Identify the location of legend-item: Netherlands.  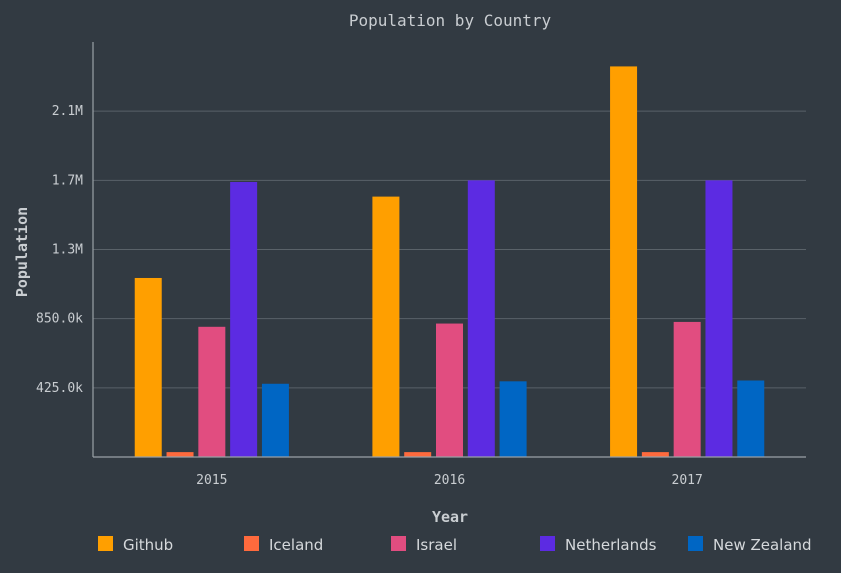
(598, 545).